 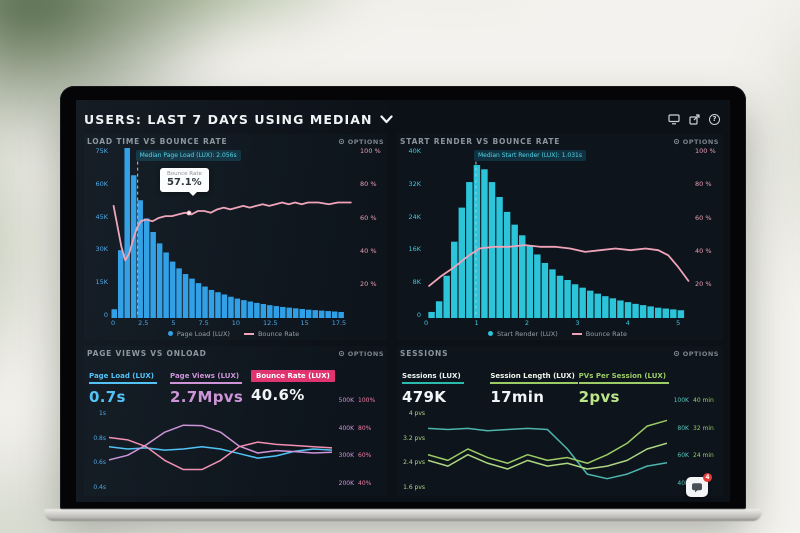 I want to click on axis-label: 24K, so click(x=415, y=216).